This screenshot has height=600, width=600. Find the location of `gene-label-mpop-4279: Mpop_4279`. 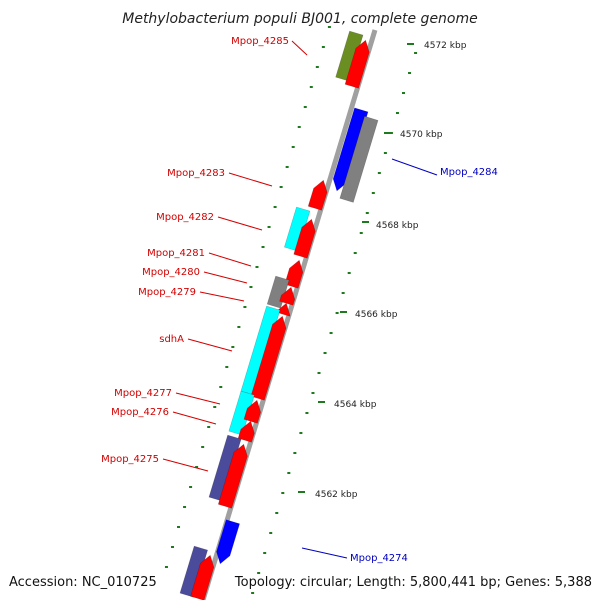

gene-label-mpop-4279: Mpop_4279 is located at coordinates (167, 292).